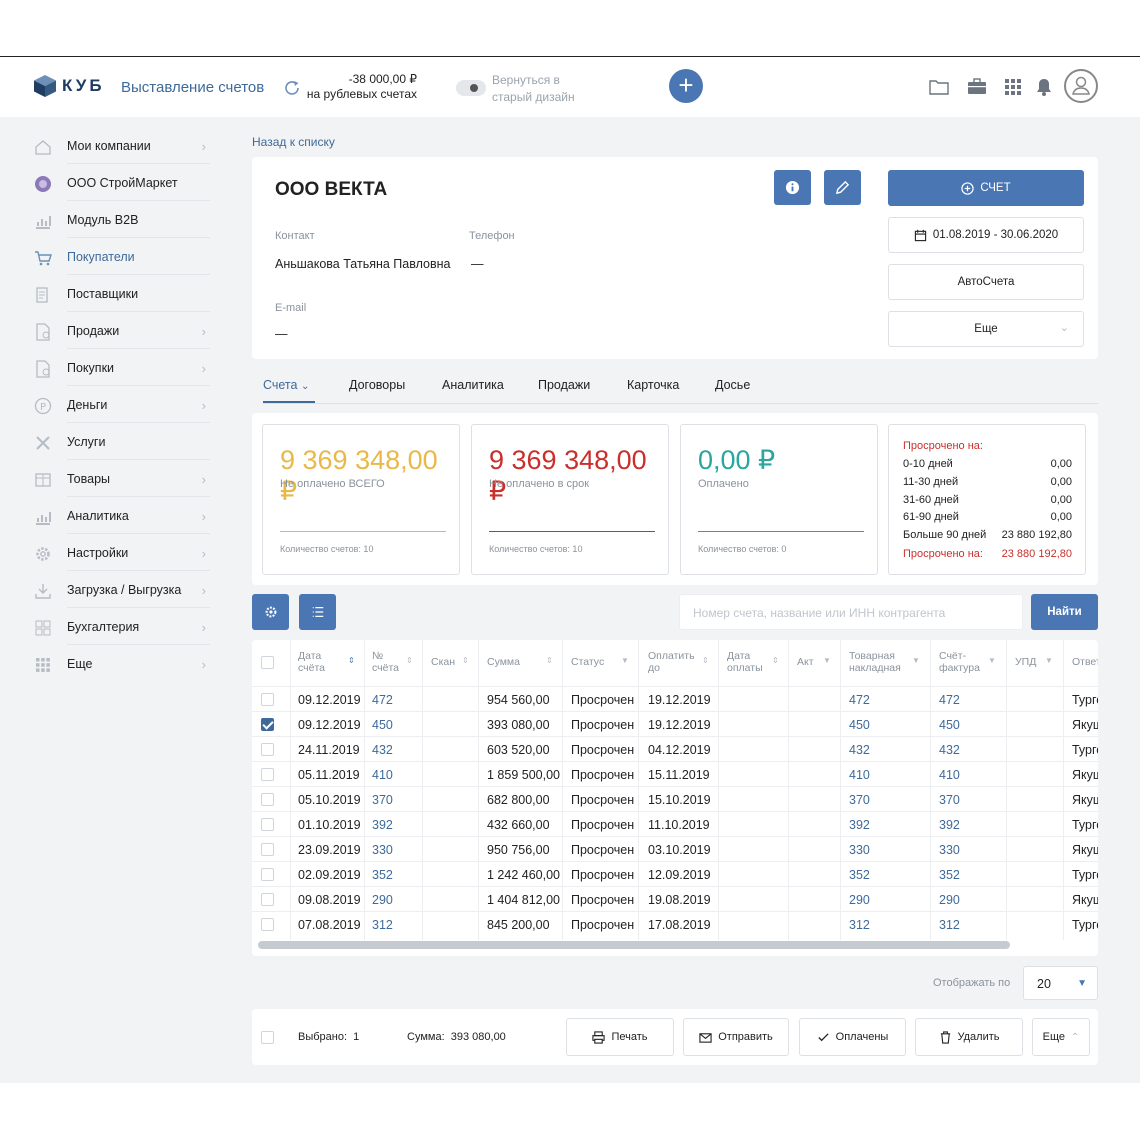 Image resolution: width=1140 pixels, height=1140 pixels. I want to click on edit-button, so click(842, 187).